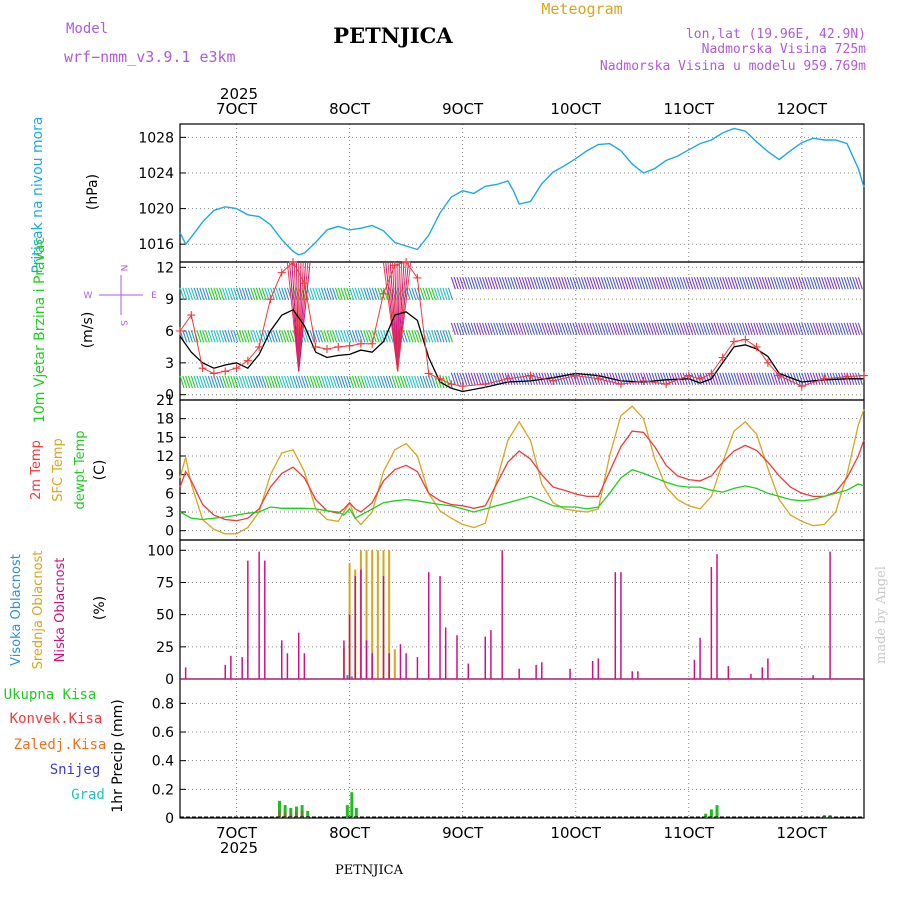 Image resolution: width=900 pixels, height=900 pixels. What do you see at coordinates (56, 719) in the screenshot?
I see `legend-conv-rain: Konvek.Kisa` at bounding box center [56, 719].